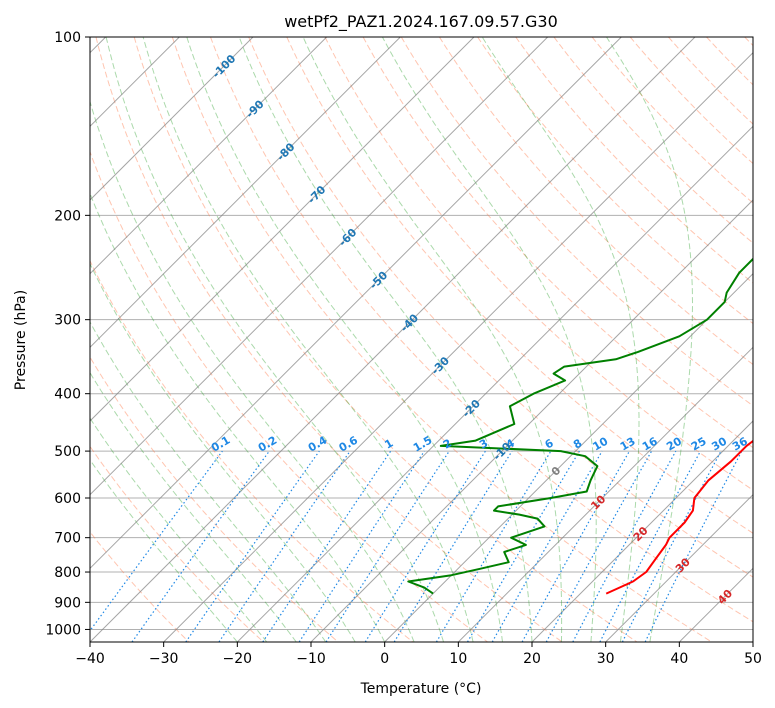 The image size is (775, 708). I want to click on x-tick-label: −40, so click(90, 659).